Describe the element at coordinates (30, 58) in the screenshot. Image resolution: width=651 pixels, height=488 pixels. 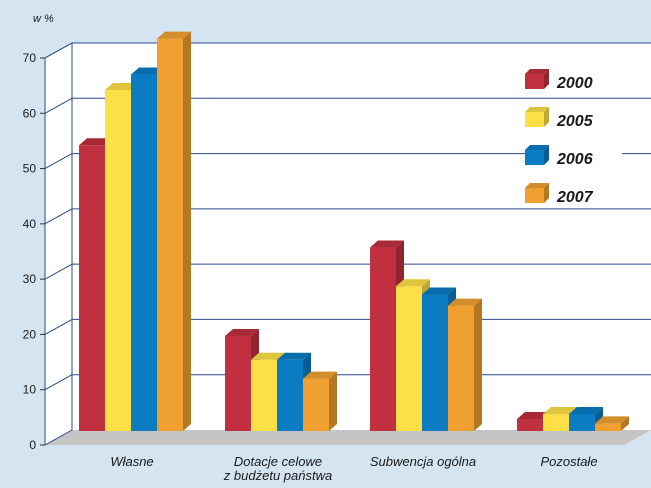
I see `y-tick-label: 70` at that location.